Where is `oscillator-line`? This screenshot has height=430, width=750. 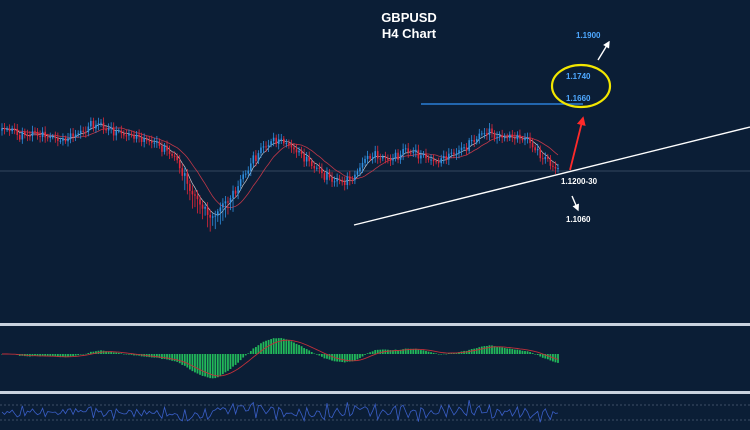
oscillator-line is located at coordinates (280, 411).